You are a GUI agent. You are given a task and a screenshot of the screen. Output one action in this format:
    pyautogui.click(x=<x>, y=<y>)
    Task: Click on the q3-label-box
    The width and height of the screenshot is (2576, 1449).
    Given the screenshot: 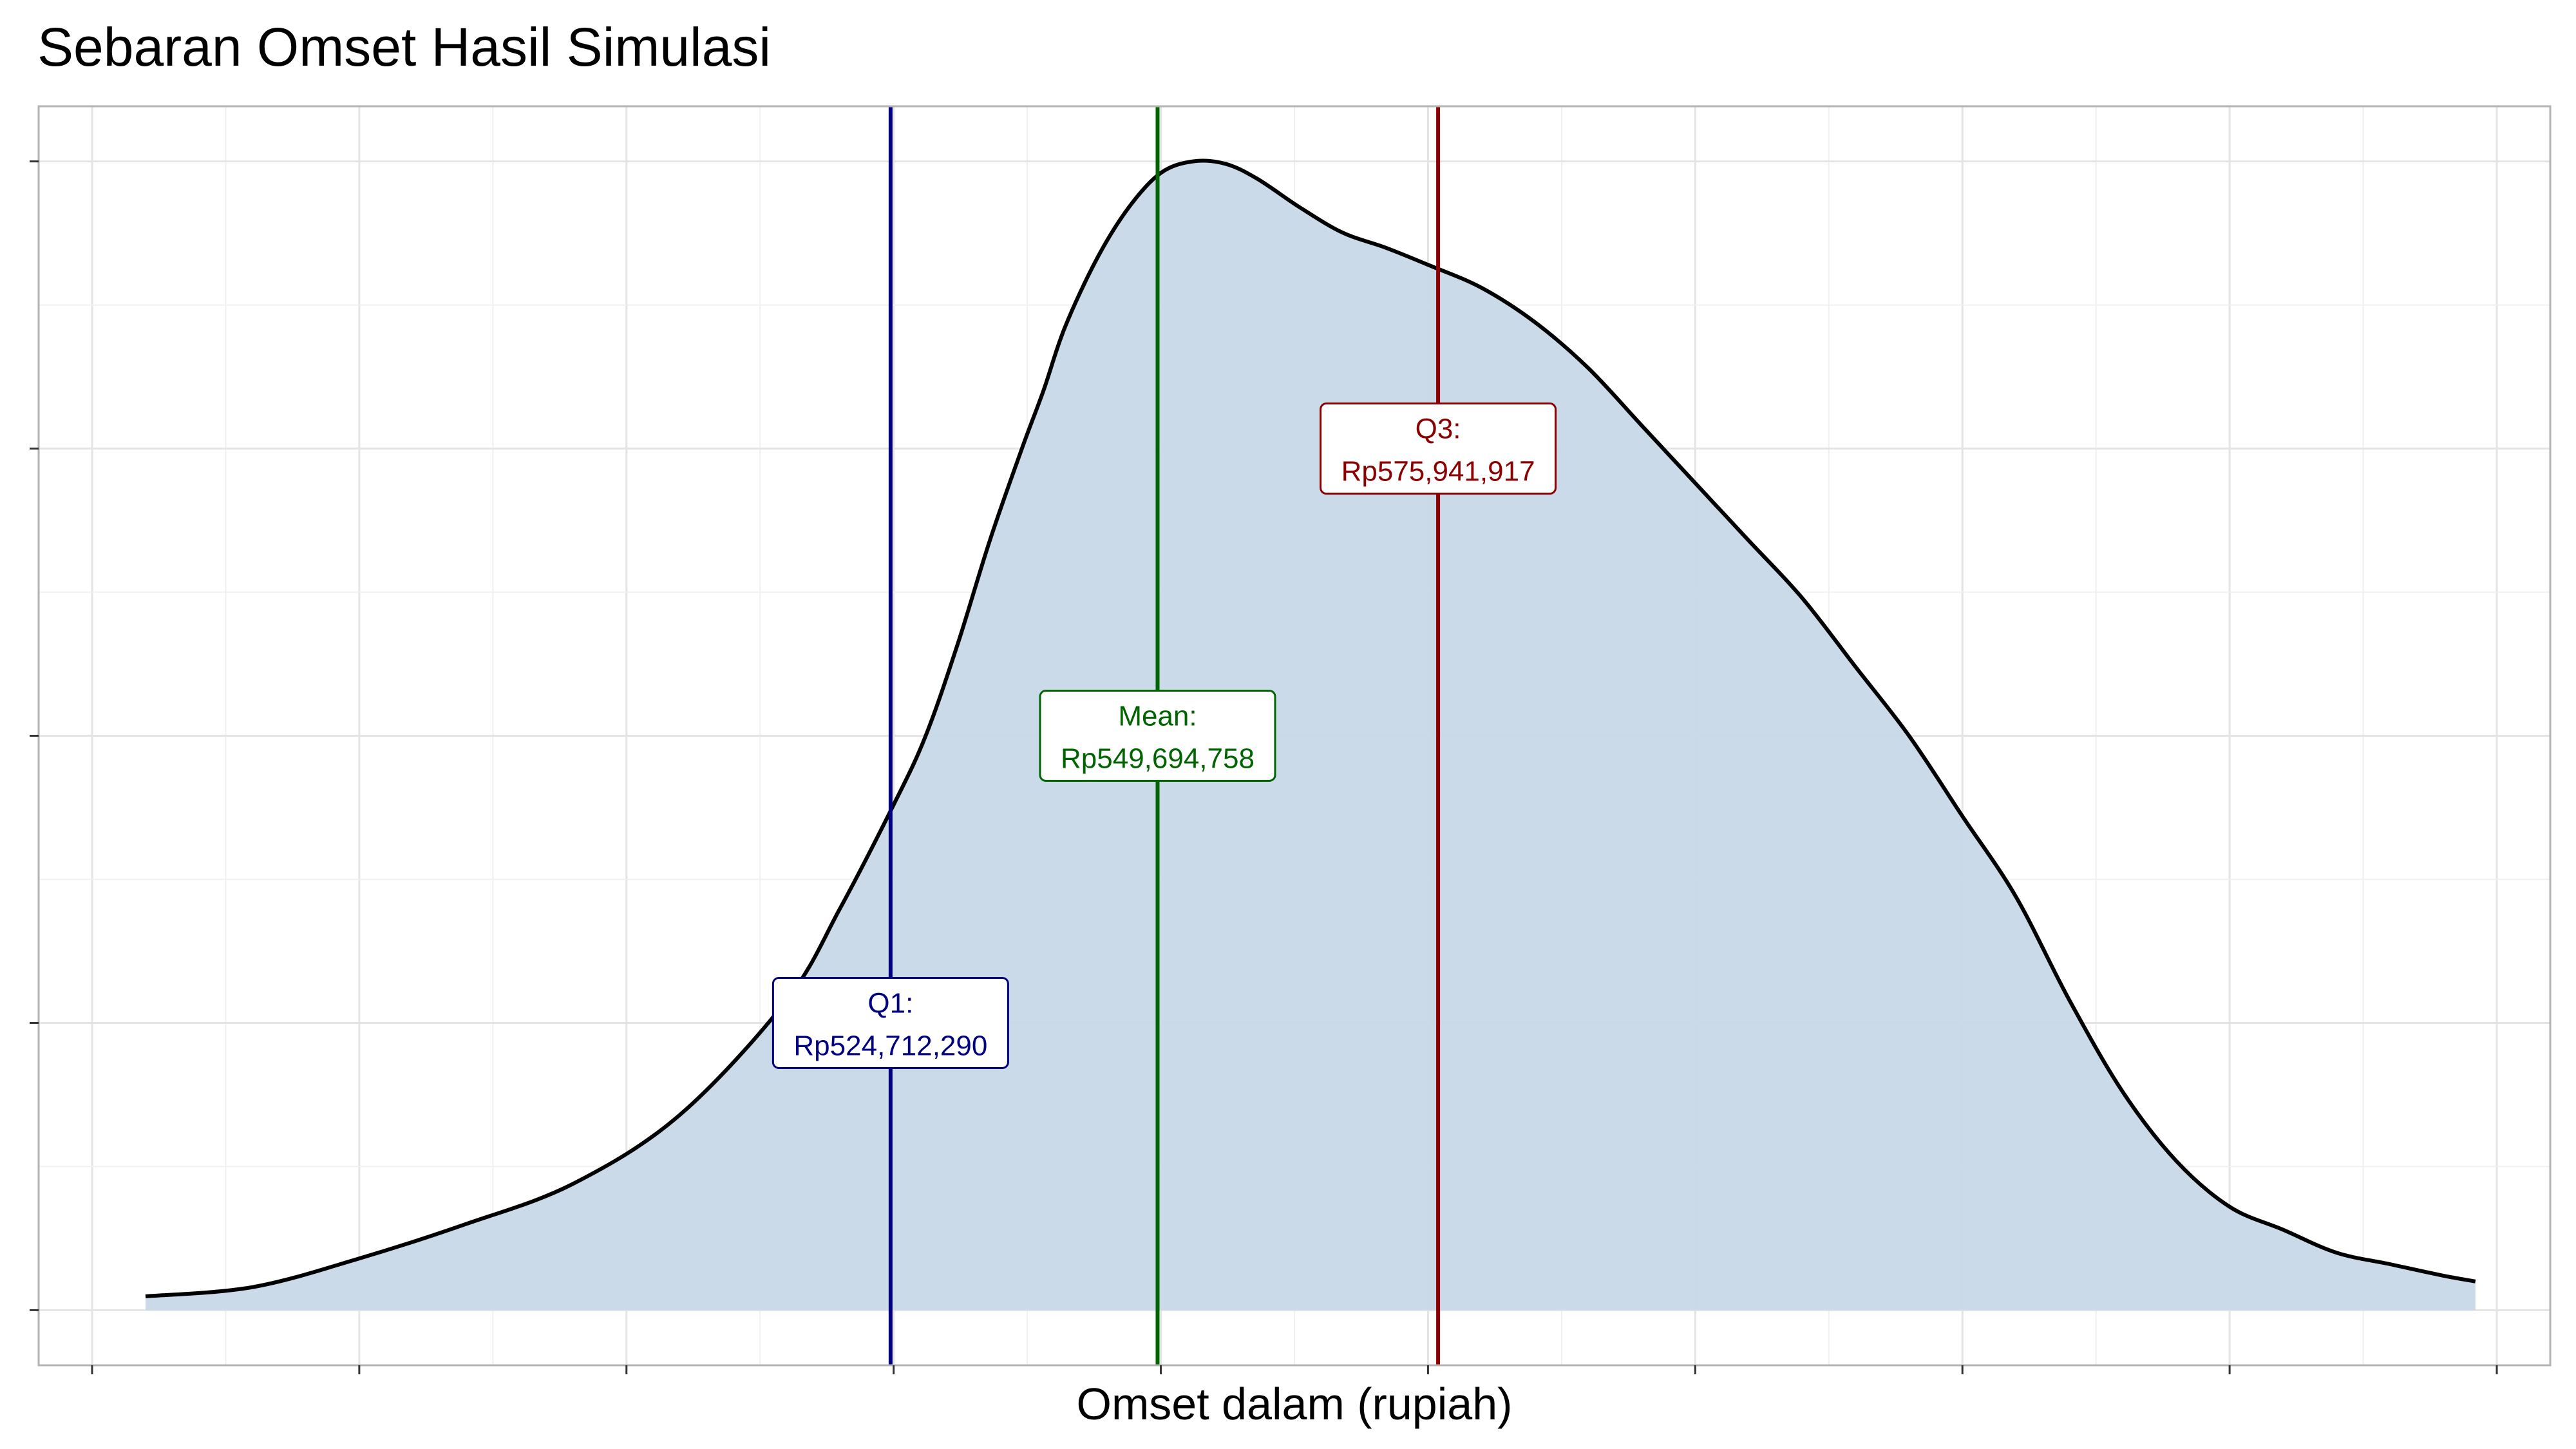 What is the action you would take?
    pyautogui.click(x=1438, y=448)
    